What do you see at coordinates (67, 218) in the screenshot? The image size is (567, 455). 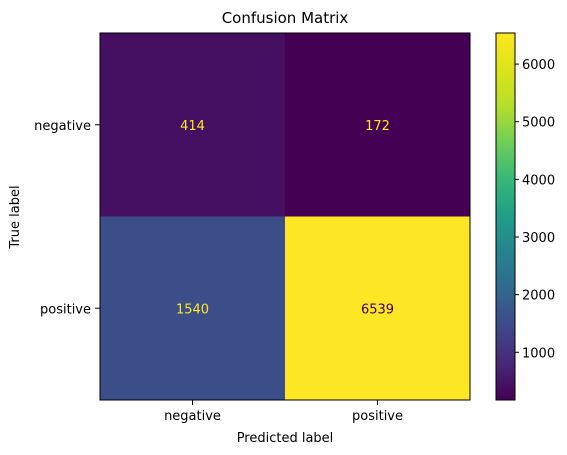 I see `y-axis-ticks: negative positive` at bounding box center [67, 218].